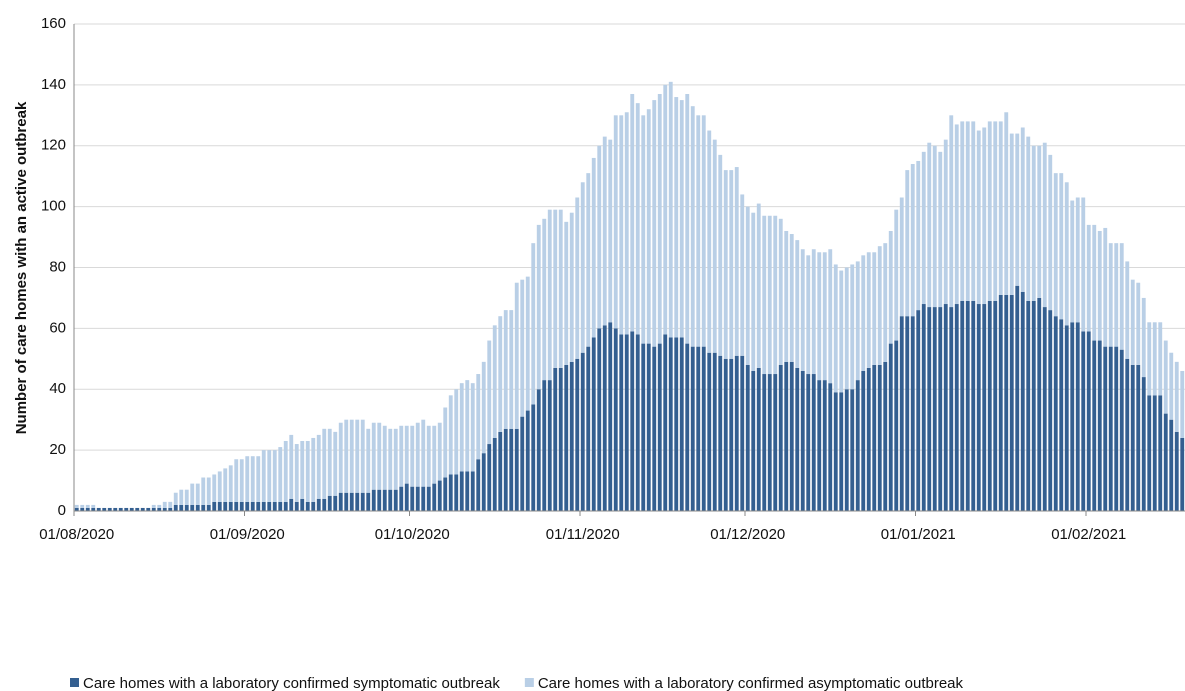  Describe the element at coordinates (53, 145) in the screenshot. I see `y-tick-label: 120` at that location.